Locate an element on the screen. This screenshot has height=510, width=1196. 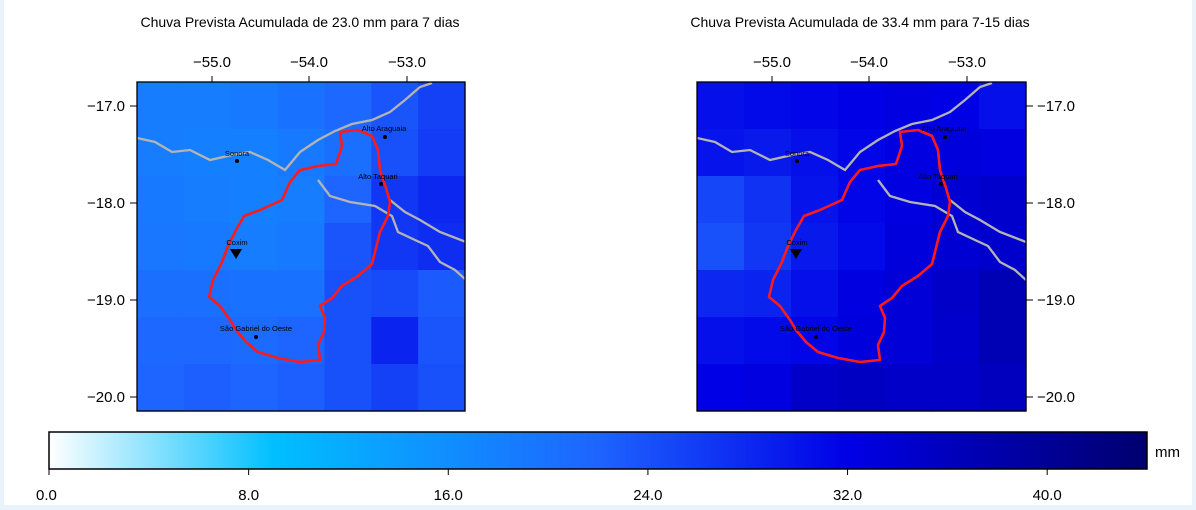
colorbar-tick-label: 16.0 is located at coordinates (448, 495).